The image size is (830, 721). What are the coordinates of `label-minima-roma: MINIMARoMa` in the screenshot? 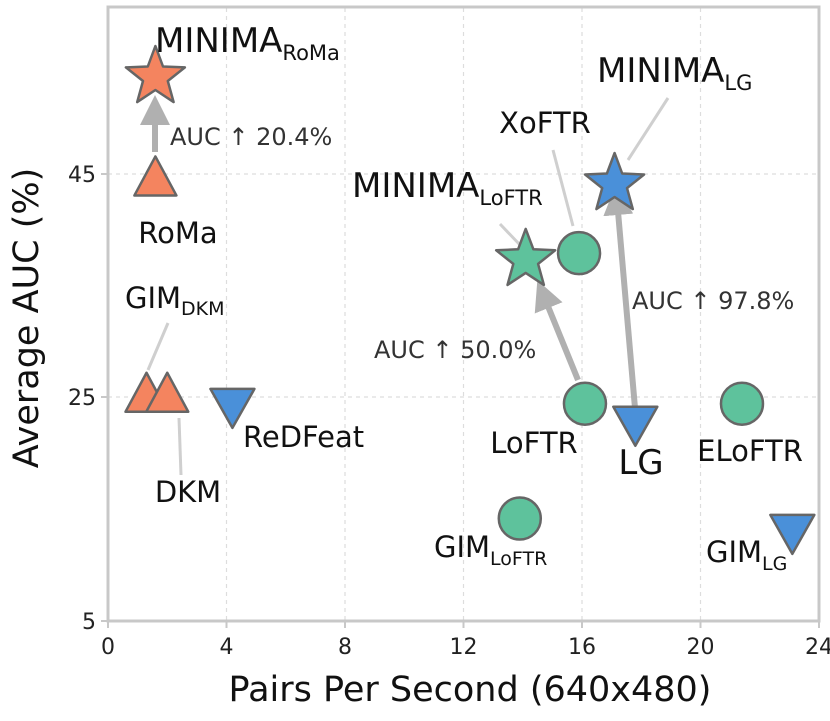 It's located at (247, 43).